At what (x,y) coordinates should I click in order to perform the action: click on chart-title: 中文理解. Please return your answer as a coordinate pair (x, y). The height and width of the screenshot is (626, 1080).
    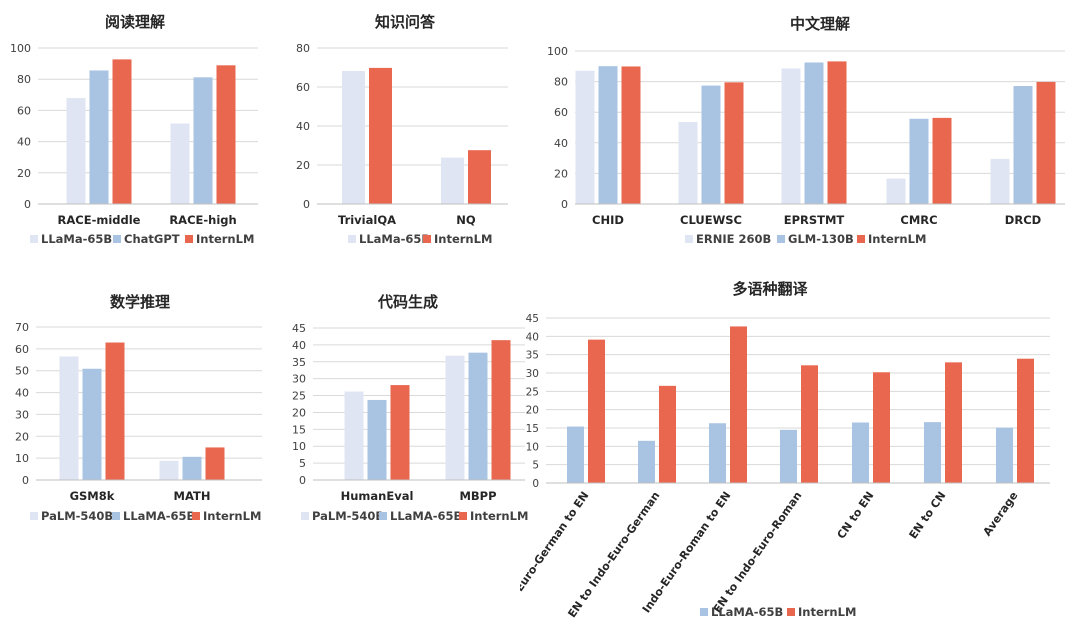
    Looking at the image, I should click on (820, 24).